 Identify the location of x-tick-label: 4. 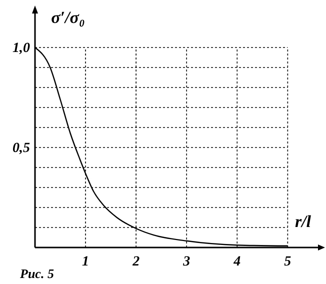
(236, 262).